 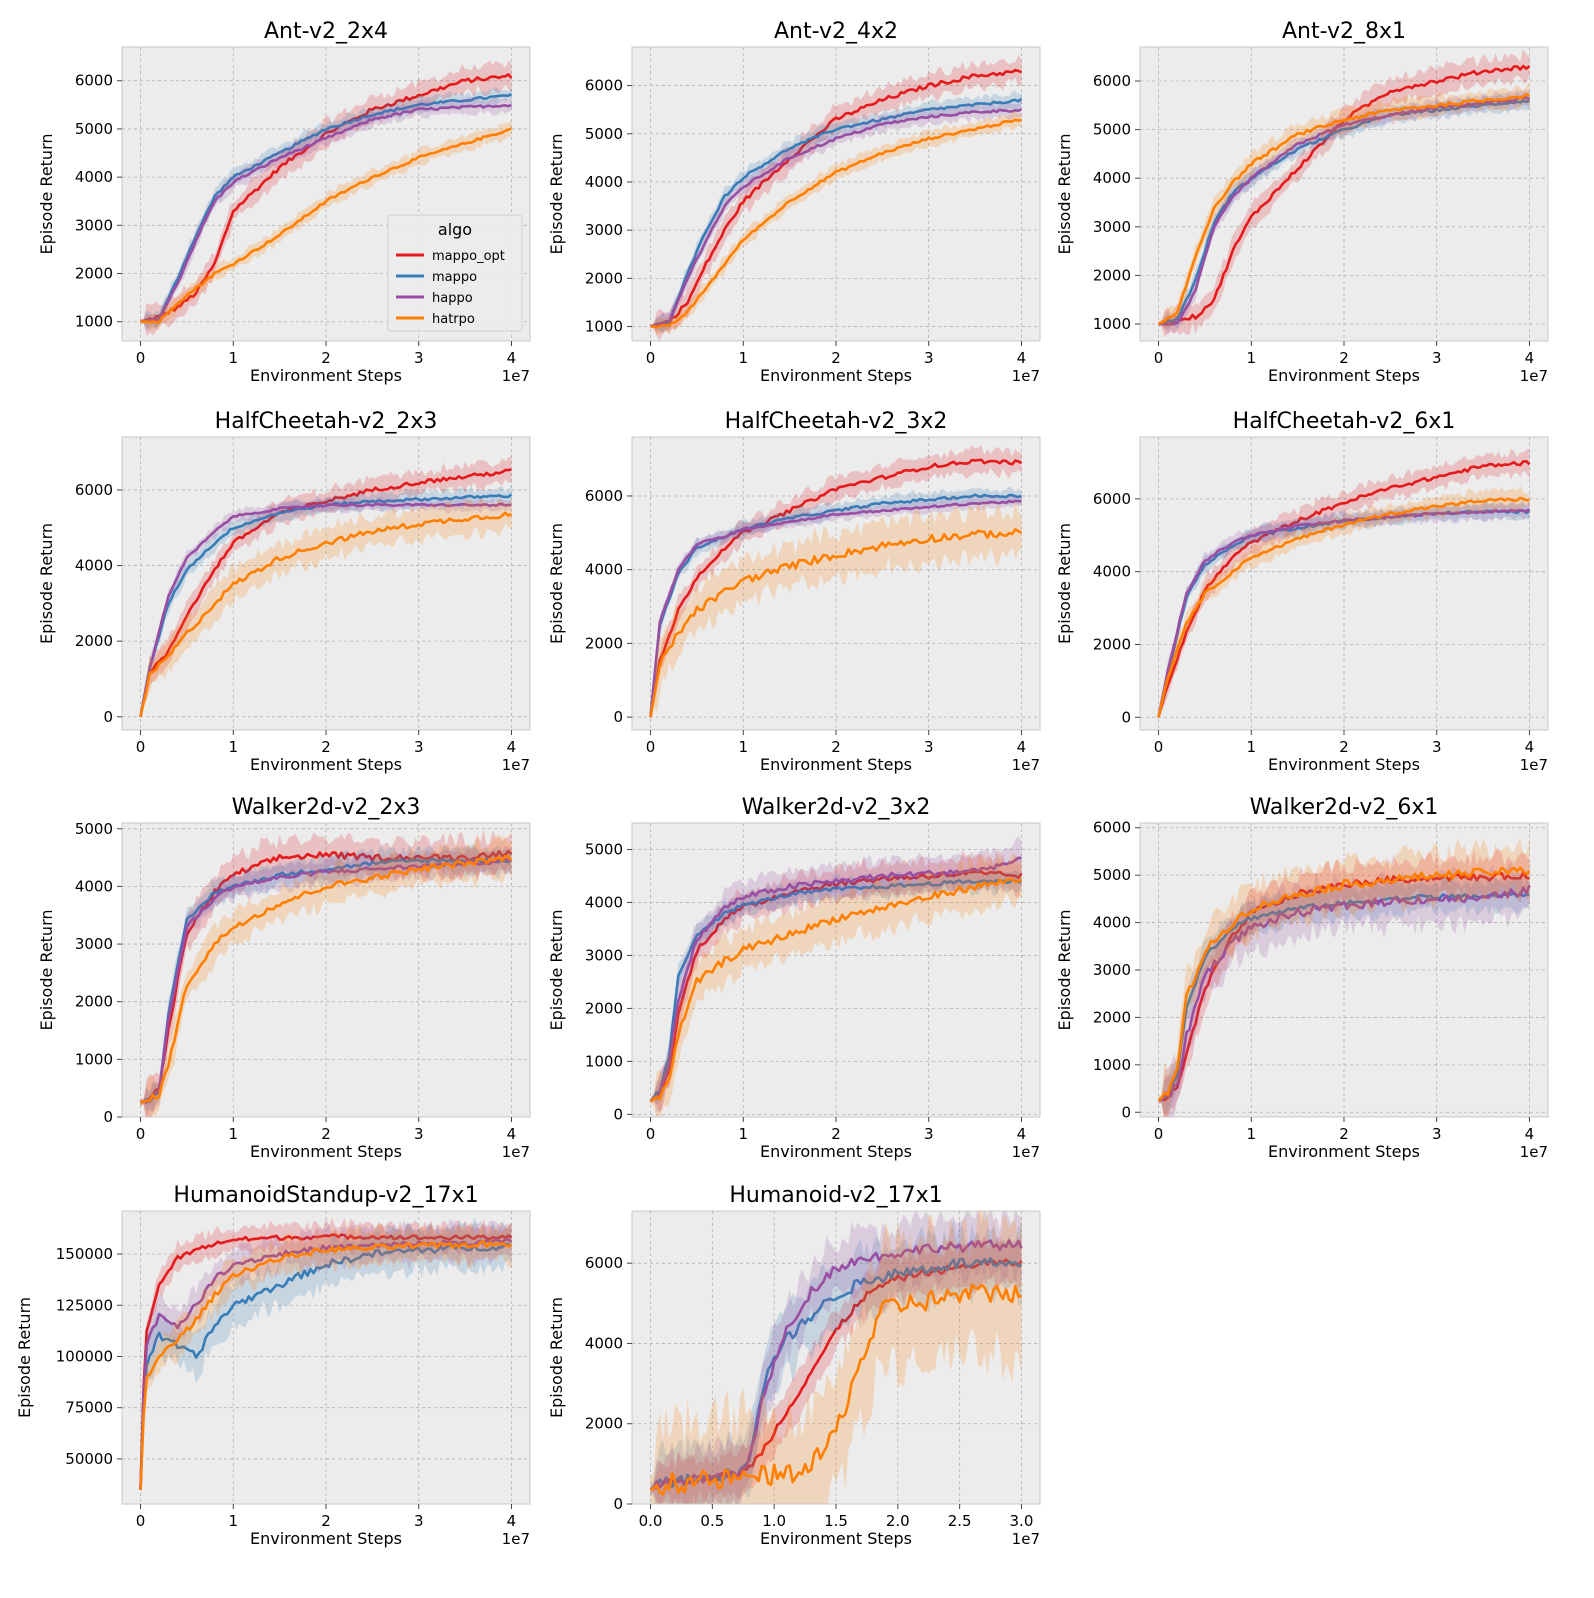 What do you see at coordinates (84, 1254) in the screenshot?
I see `y-tick-label: 150000` at bounding box center [84, 1254].